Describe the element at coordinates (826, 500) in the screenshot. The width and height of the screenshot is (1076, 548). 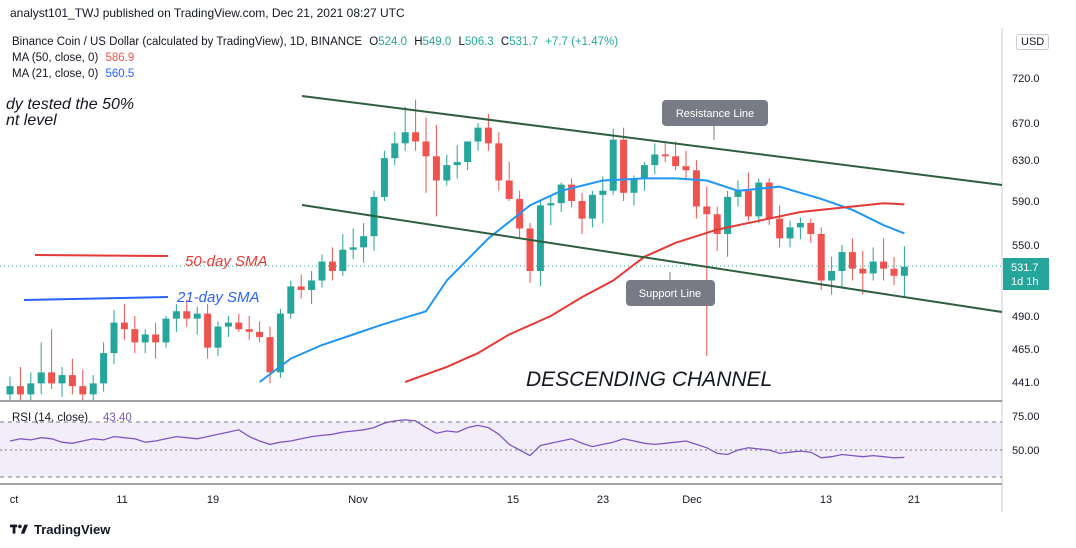
I see `time-tick-label: 13` at that location.